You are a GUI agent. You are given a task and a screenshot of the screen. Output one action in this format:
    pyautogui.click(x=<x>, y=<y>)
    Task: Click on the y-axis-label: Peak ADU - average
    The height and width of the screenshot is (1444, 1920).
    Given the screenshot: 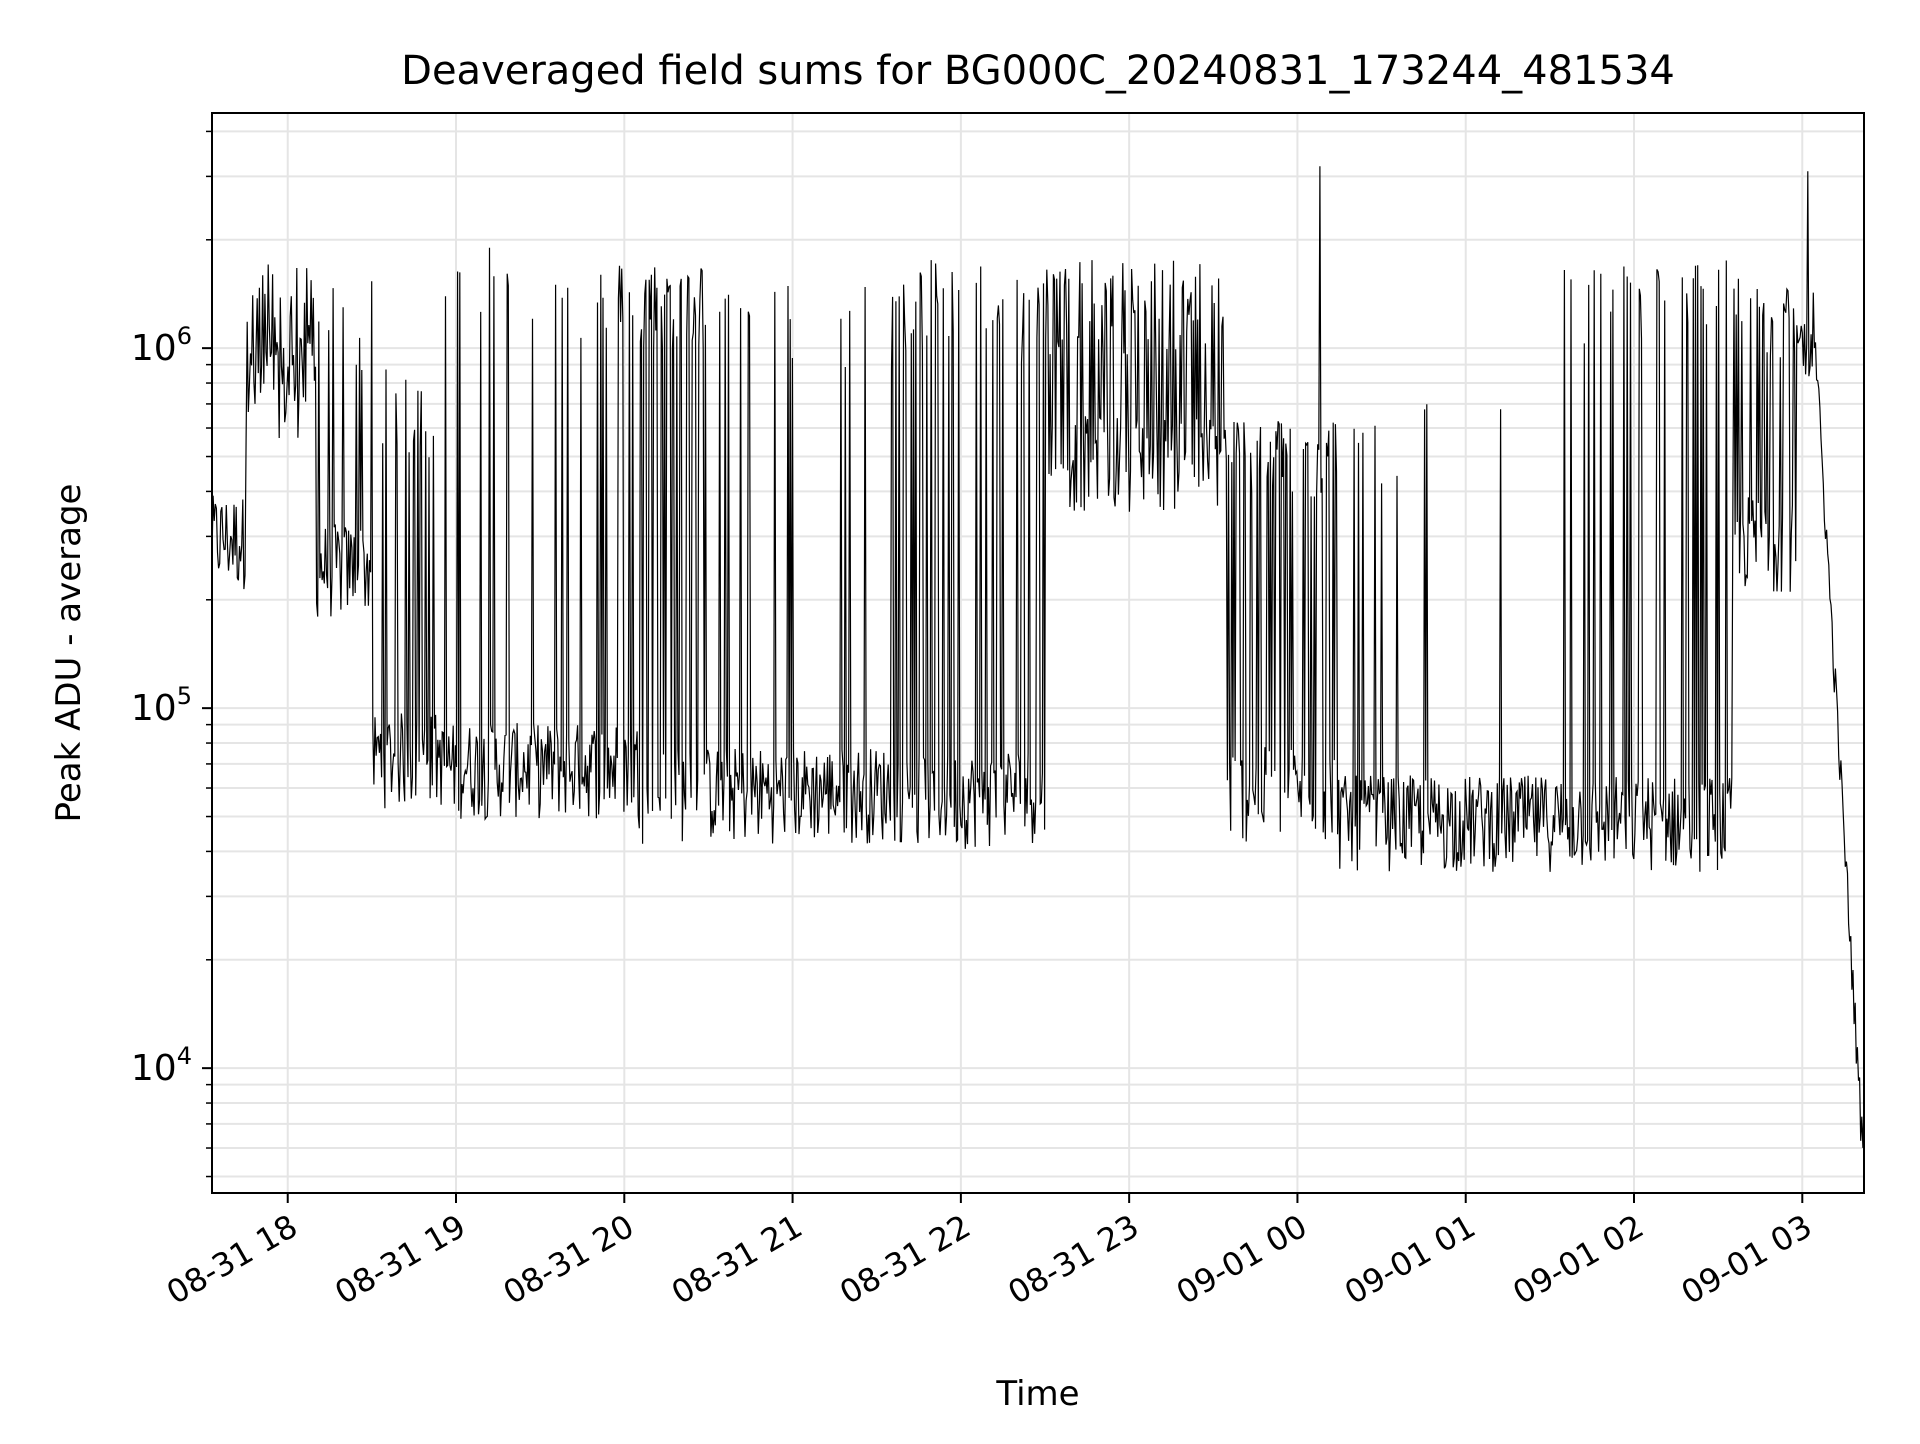 What is the action you would take?
    pyautogui.click(x=69, y=653)
    